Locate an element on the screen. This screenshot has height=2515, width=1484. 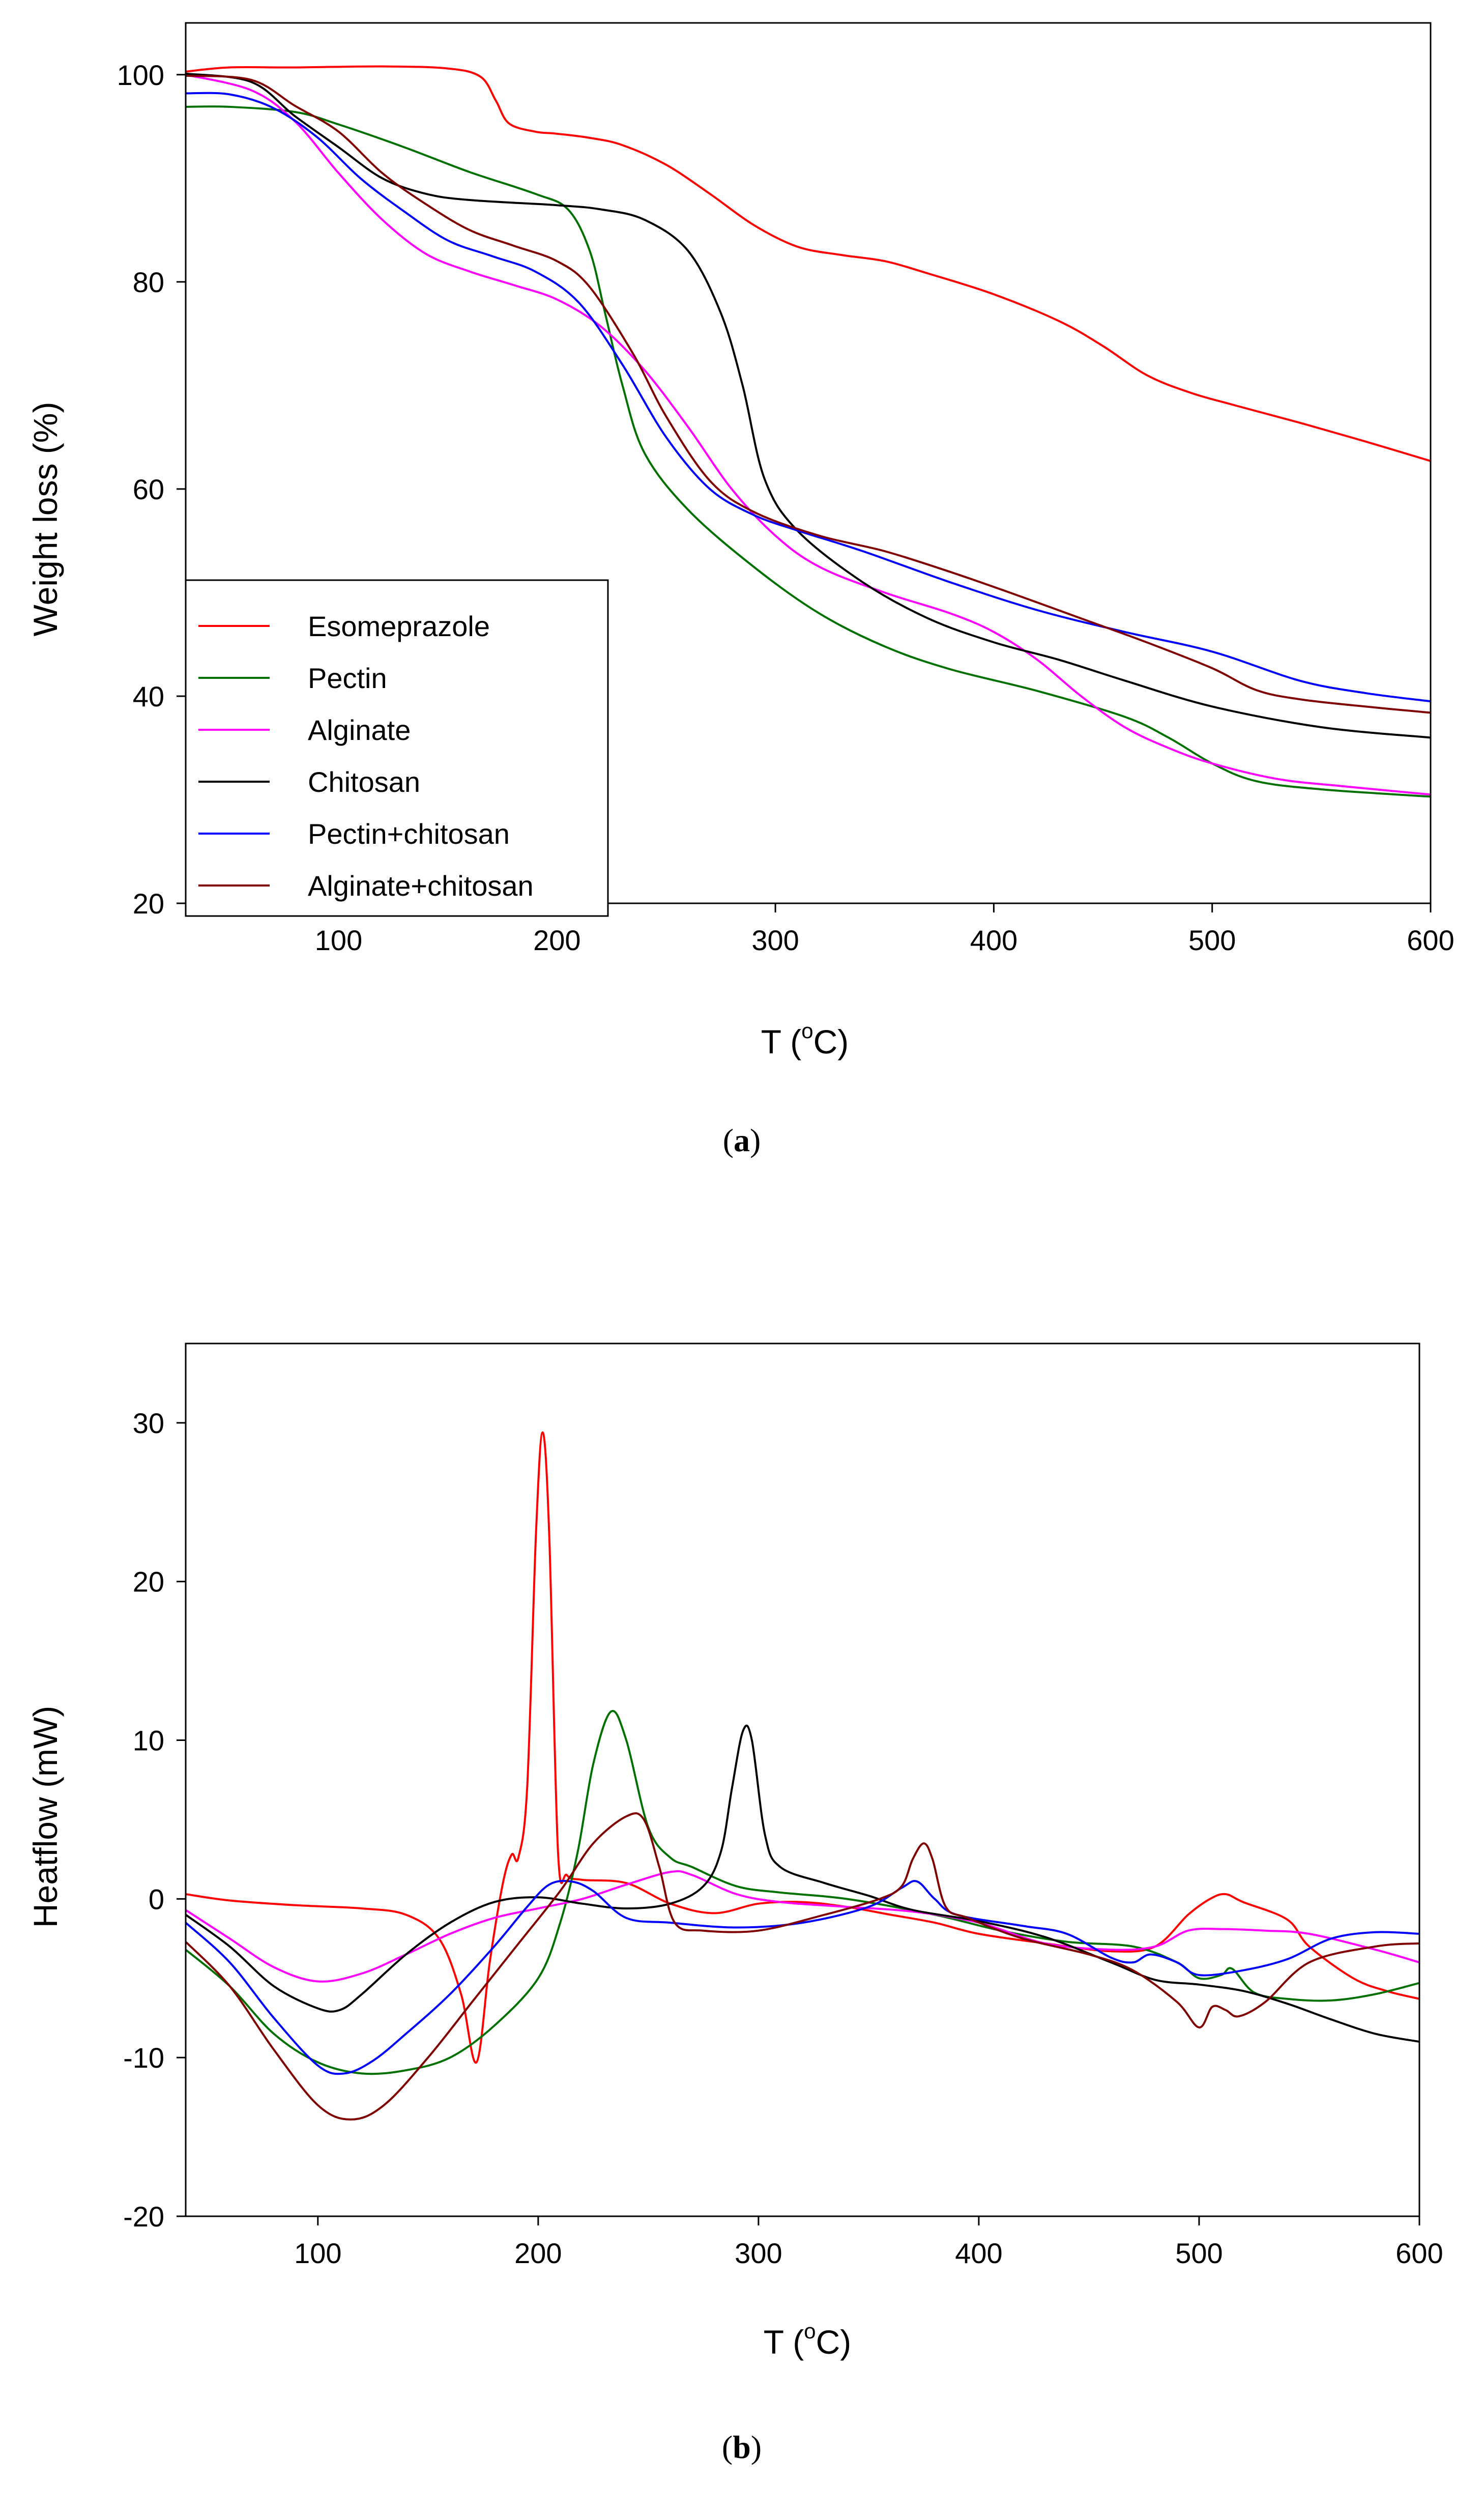
series-line-pectin-plus-chitosan is located at coordinates (802, 1977).